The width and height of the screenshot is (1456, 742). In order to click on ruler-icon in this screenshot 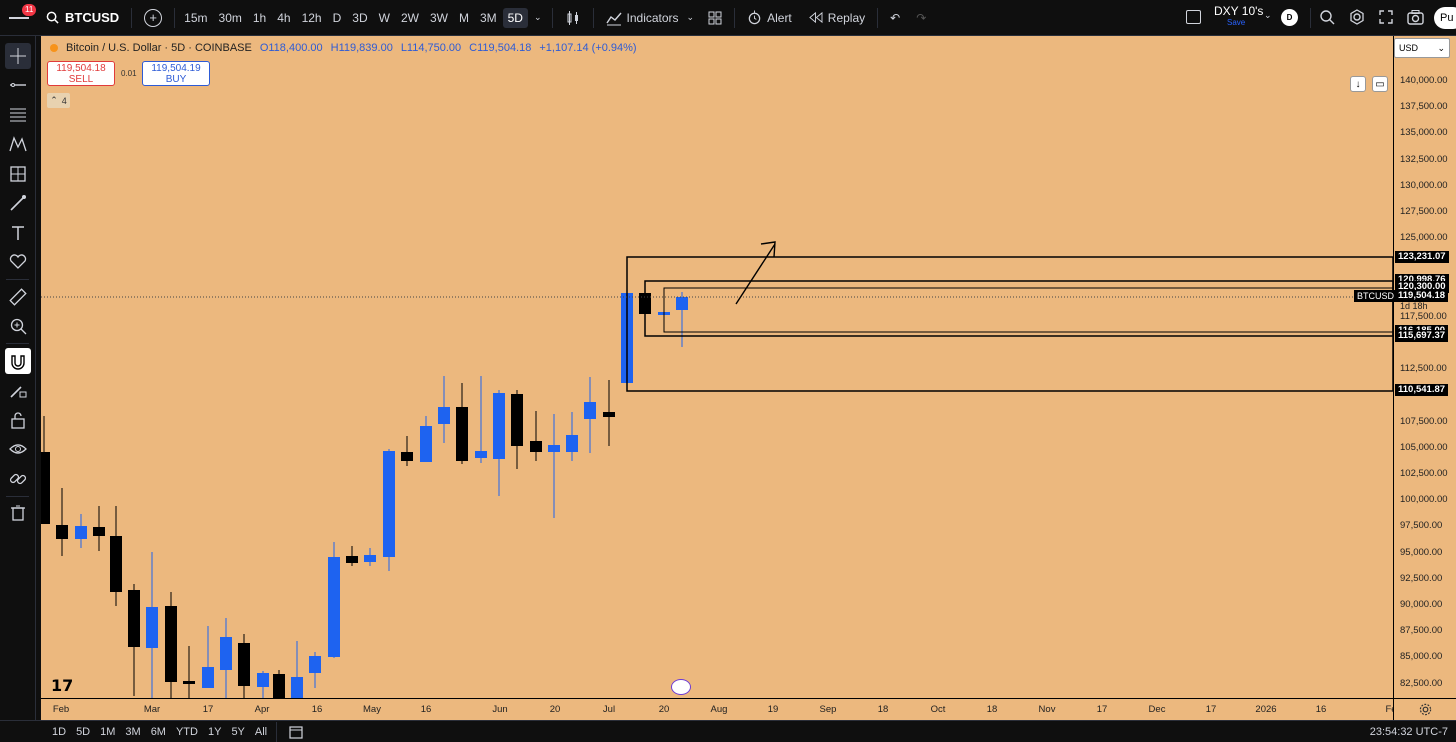, I will do `click(18, 297)`.